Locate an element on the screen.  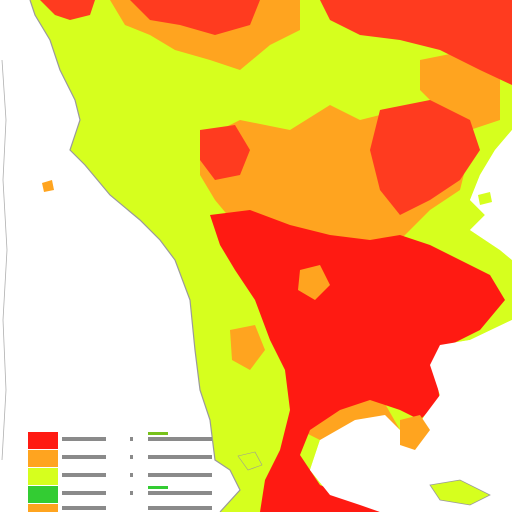
south-islet is located at coordinates (250, 461).